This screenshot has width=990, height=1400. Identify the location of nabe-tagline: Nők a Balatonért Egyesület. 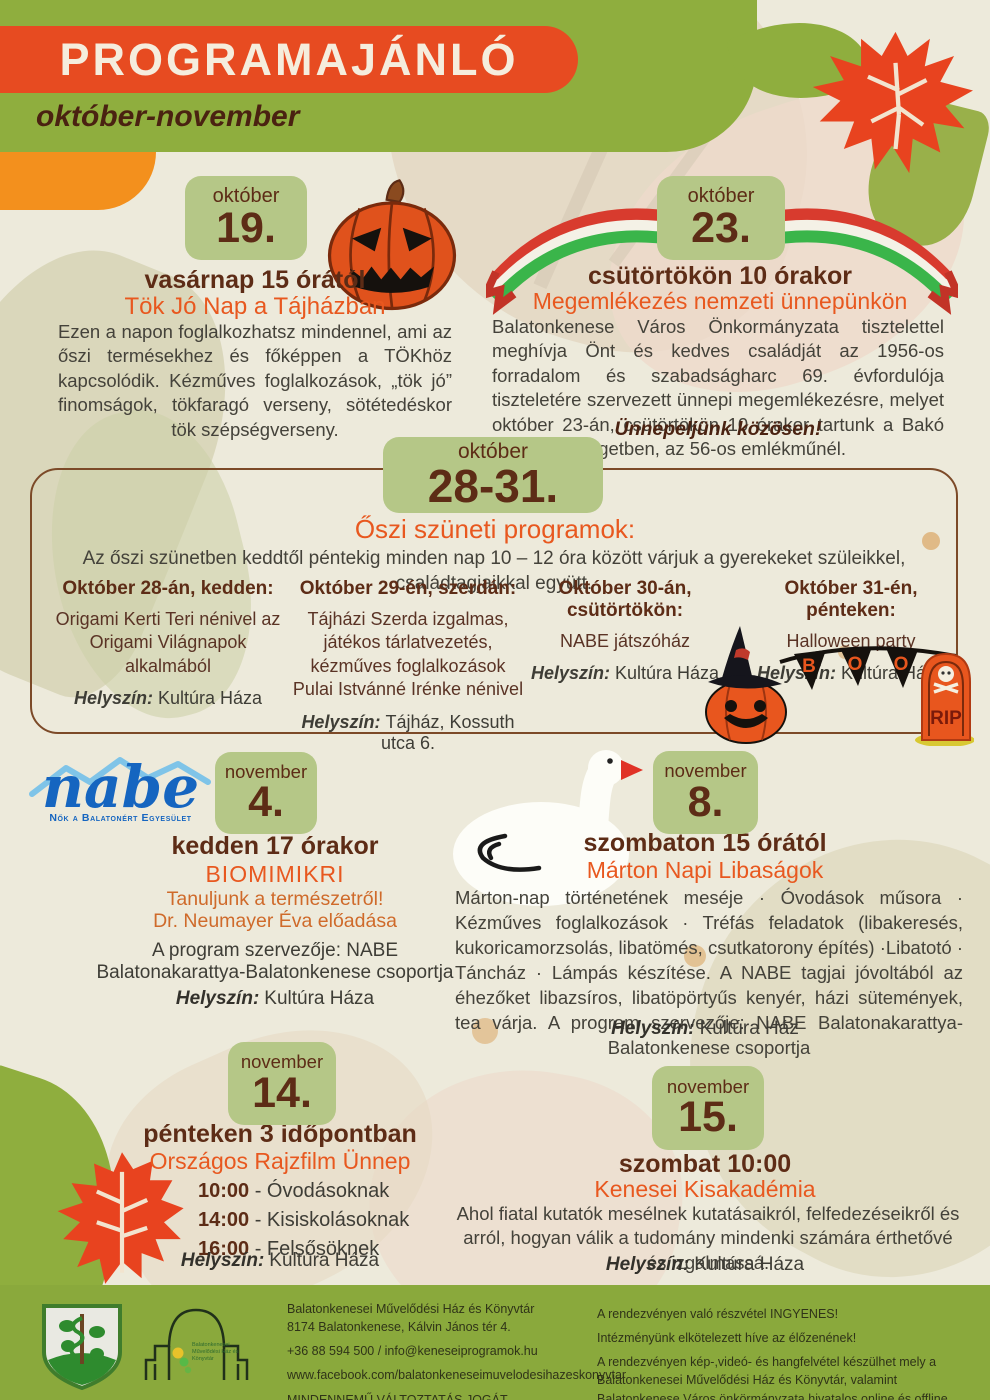
(120, 818).